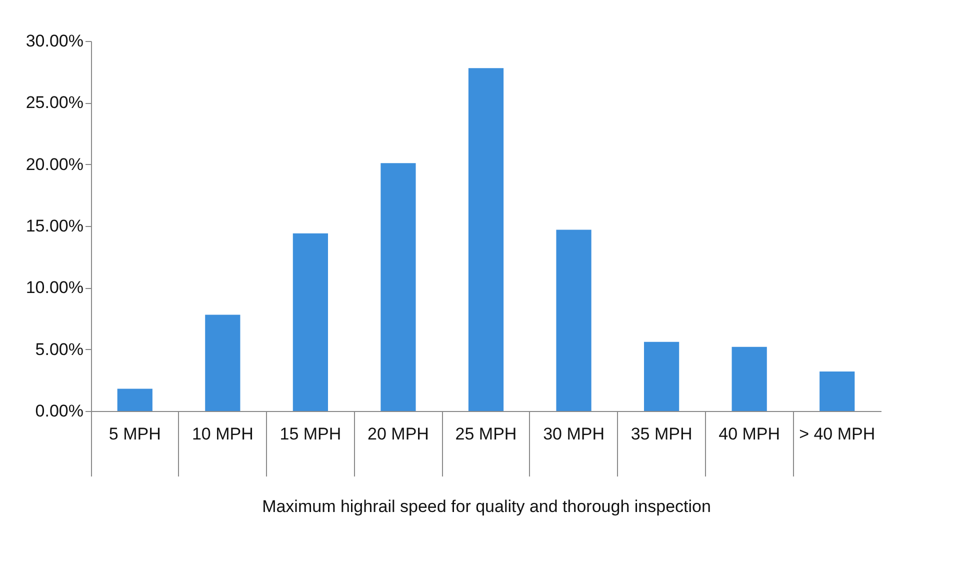 This screenshot has height=585, width=958. Describe the element at coordinates (661, 434) in the screenshot. I see `x-tick-label: 35 MPH` at that location.